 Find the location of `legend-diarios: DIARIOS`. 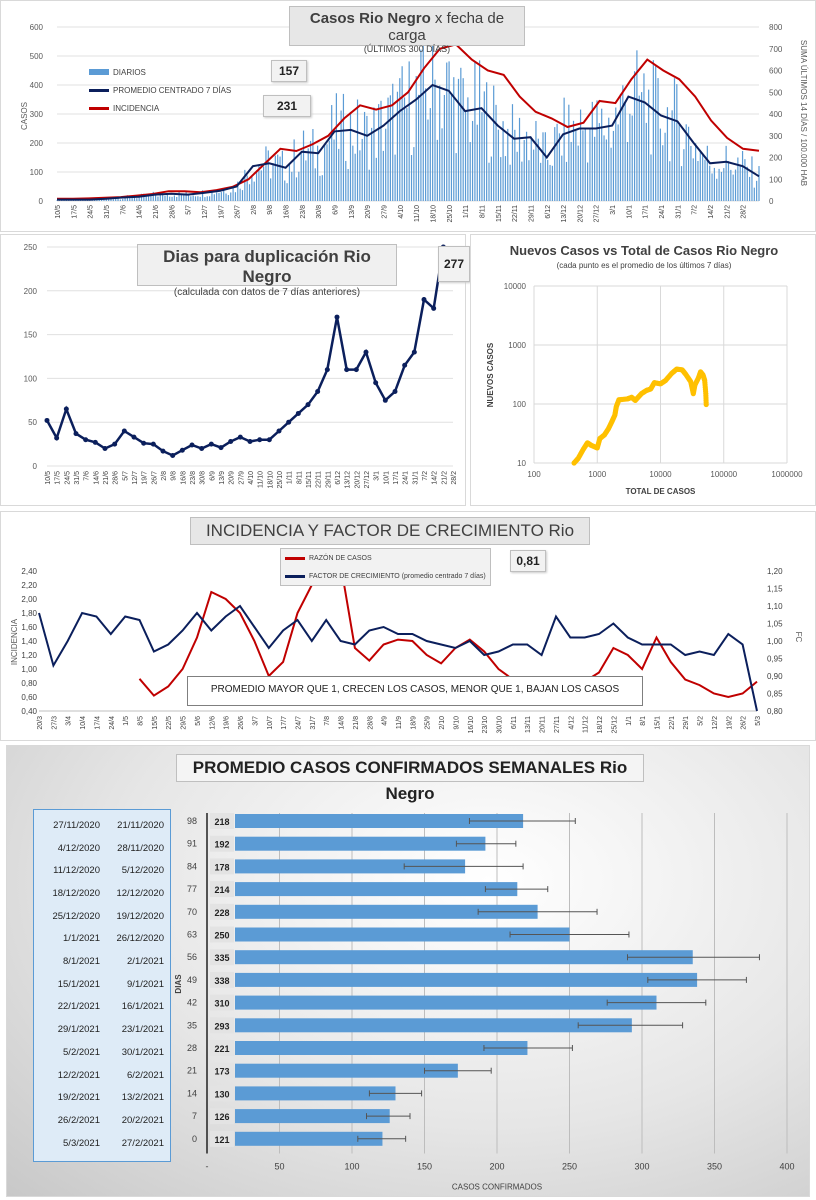

legend-diarios: DIARIOS is located at coordinates (160, 72).